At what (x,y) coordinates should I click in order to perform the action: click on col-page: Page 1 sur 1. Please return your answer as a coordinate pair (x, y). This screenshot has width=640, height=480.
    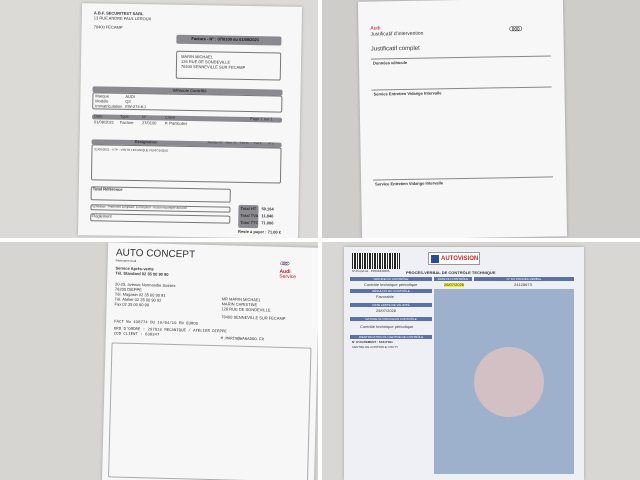
    Looking at the image, I should click on (261, 119).